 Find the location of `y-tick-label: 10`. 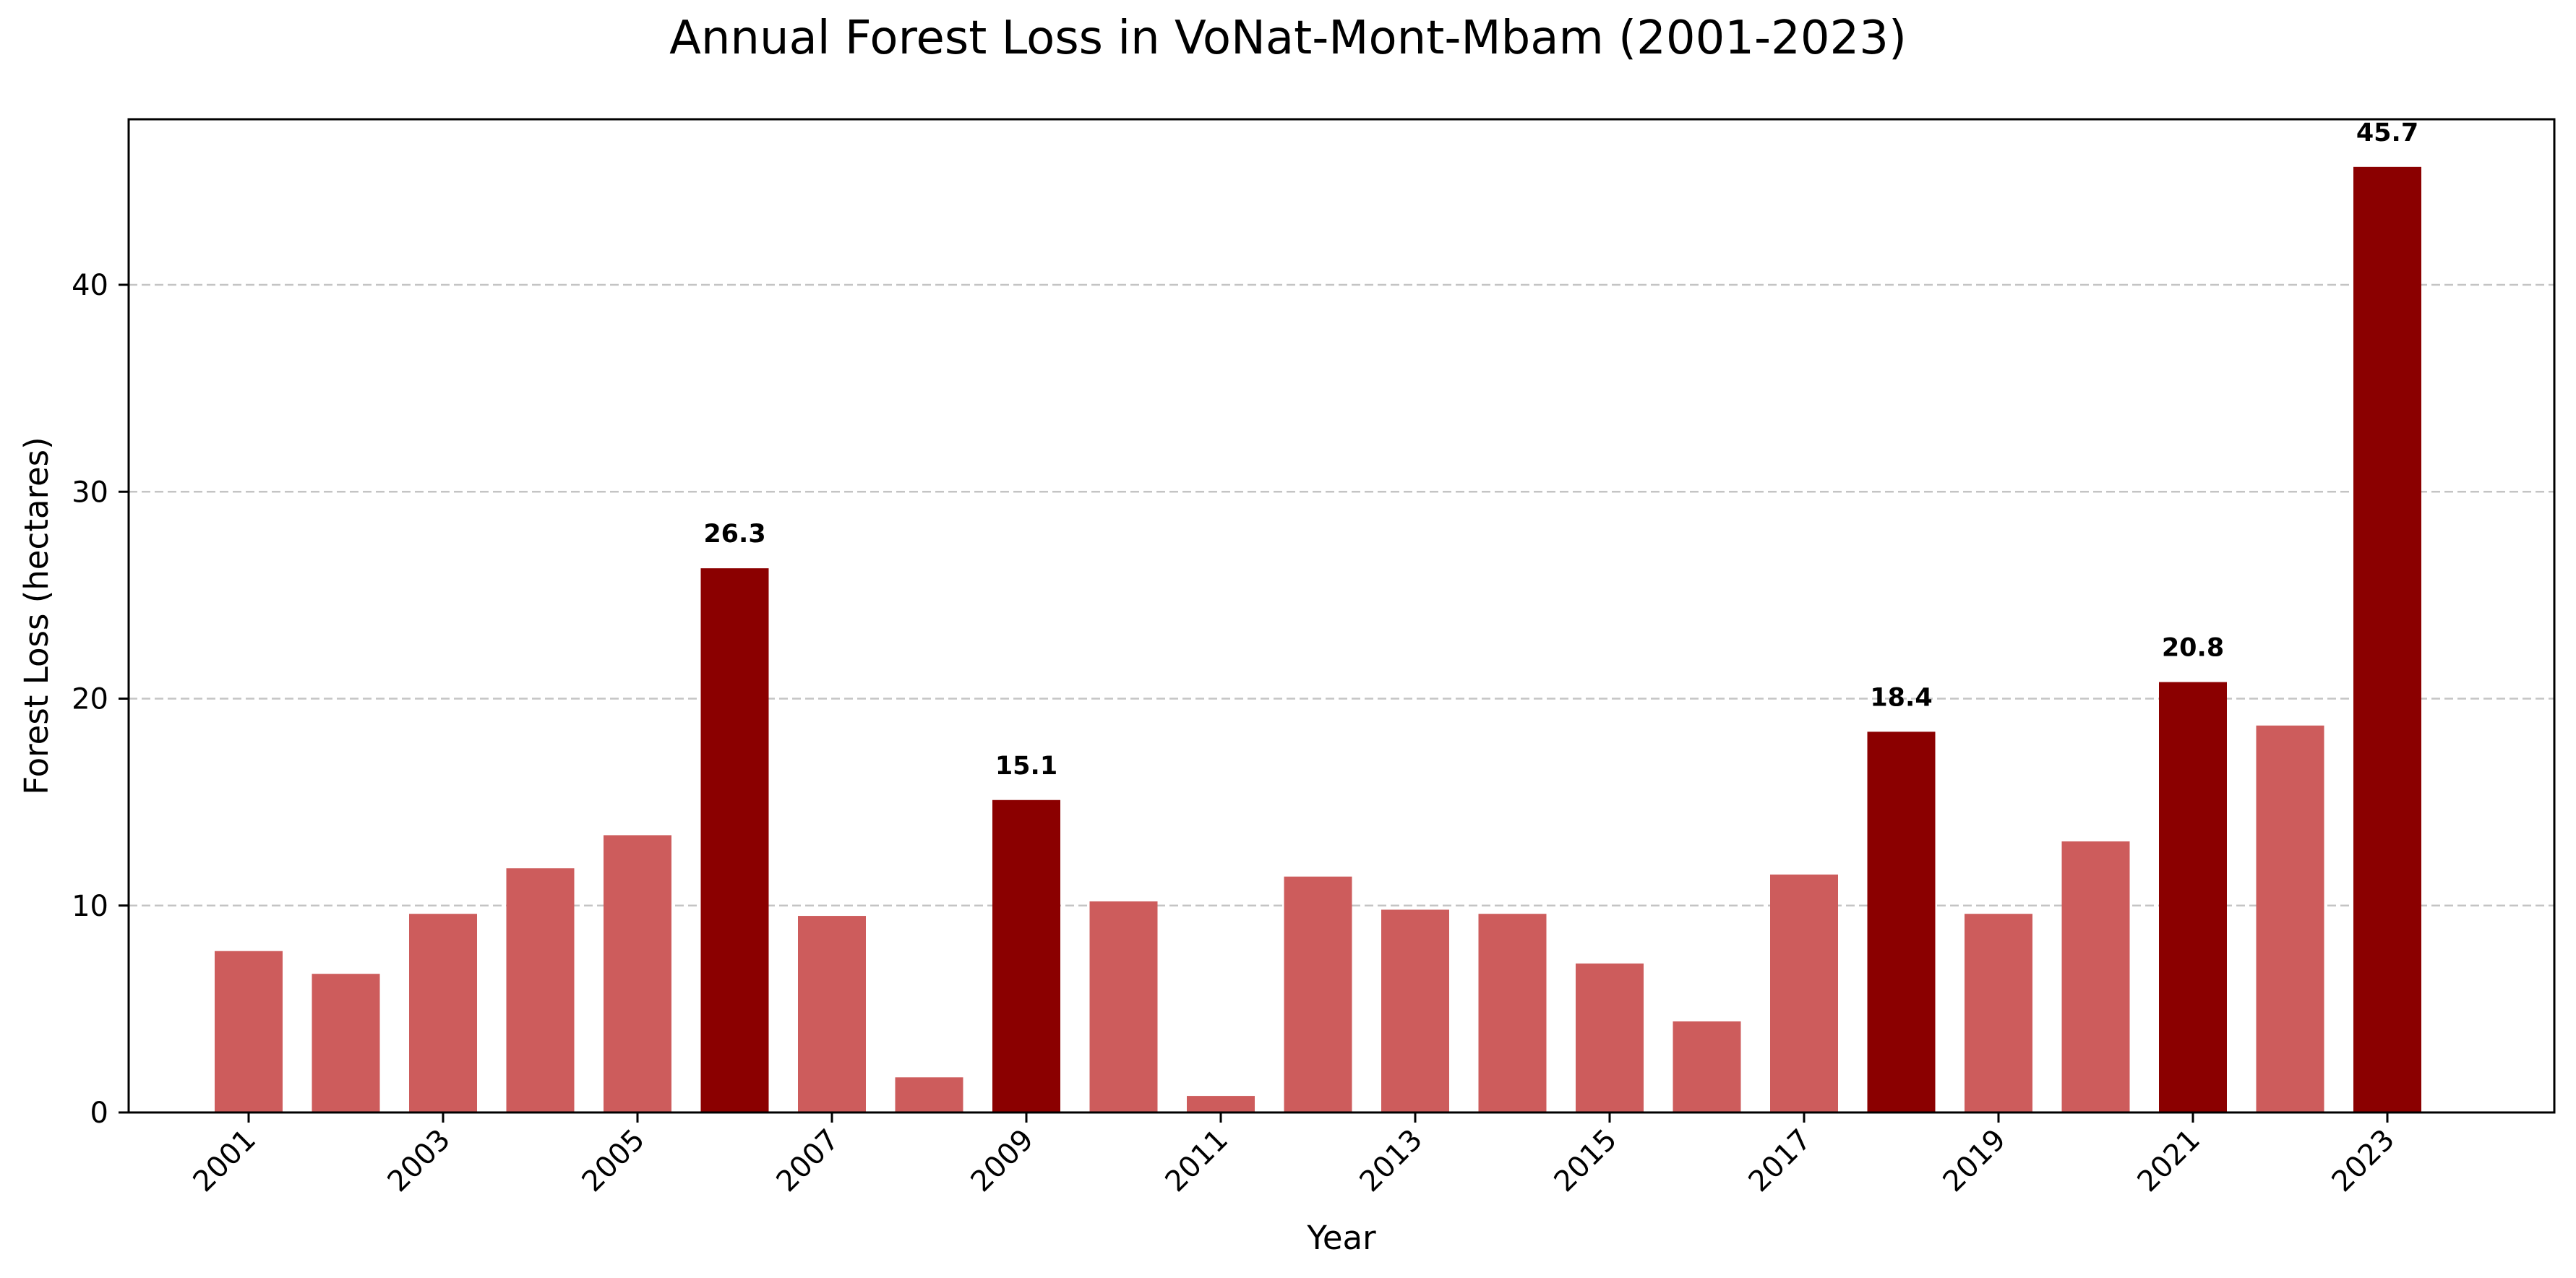

y-tick-label: 10 is located at coordinates (90, 906).